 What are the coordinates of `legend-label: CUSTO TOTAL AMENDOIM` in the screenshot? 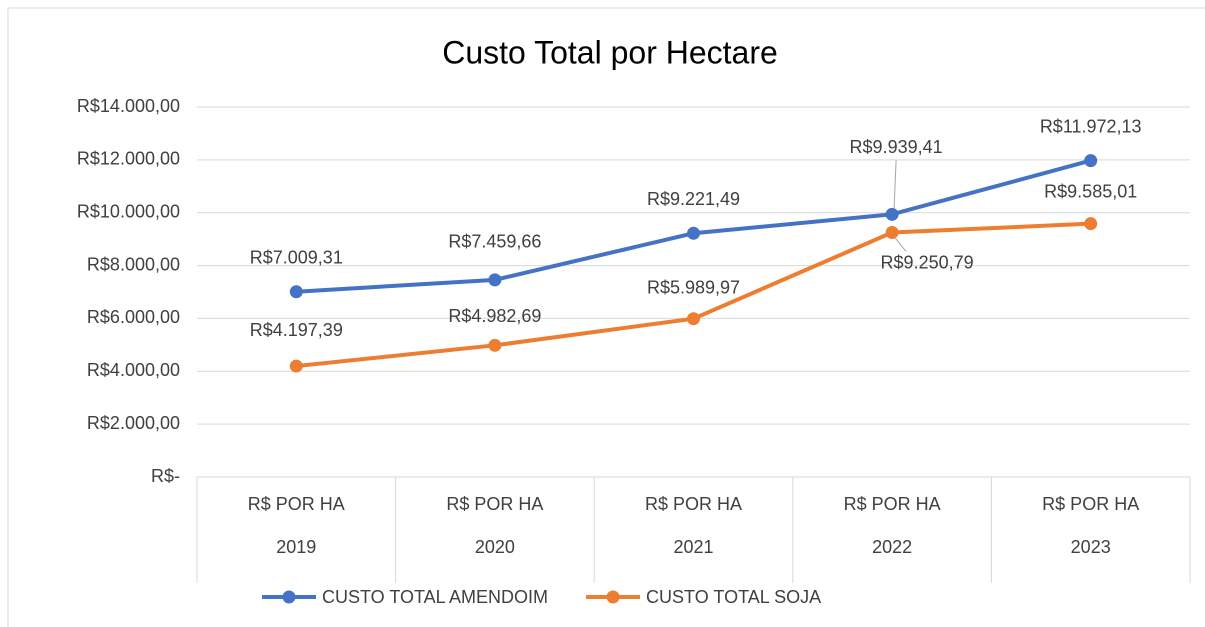 It's located at (435, 597).